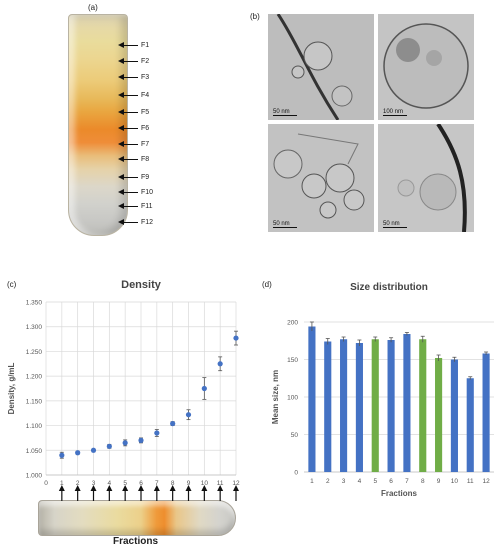  I want to click on fraction-label: F7, so click(145, 144).